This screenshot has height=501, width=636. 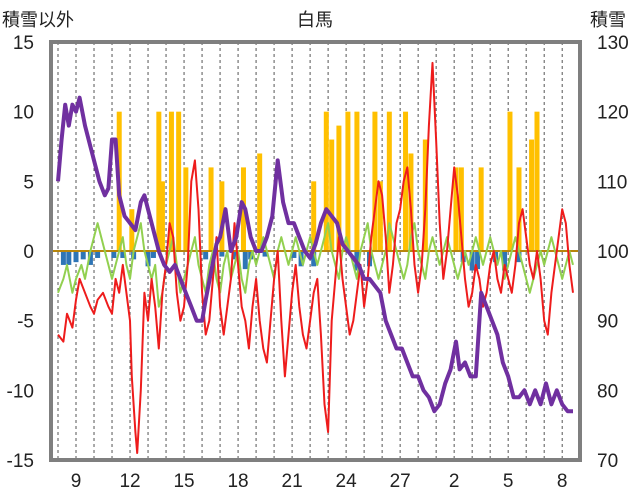 What do you see at coordinates (613, 113) in the screenshot?
I see `right-tick-label: 120` at bounding box center [613, 113].